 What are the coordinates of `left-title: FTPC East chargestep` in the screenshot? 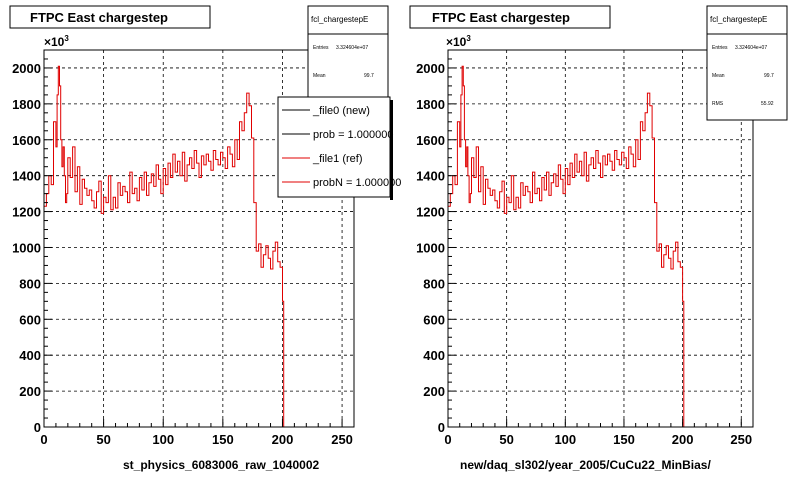 It's located at (99, 17).